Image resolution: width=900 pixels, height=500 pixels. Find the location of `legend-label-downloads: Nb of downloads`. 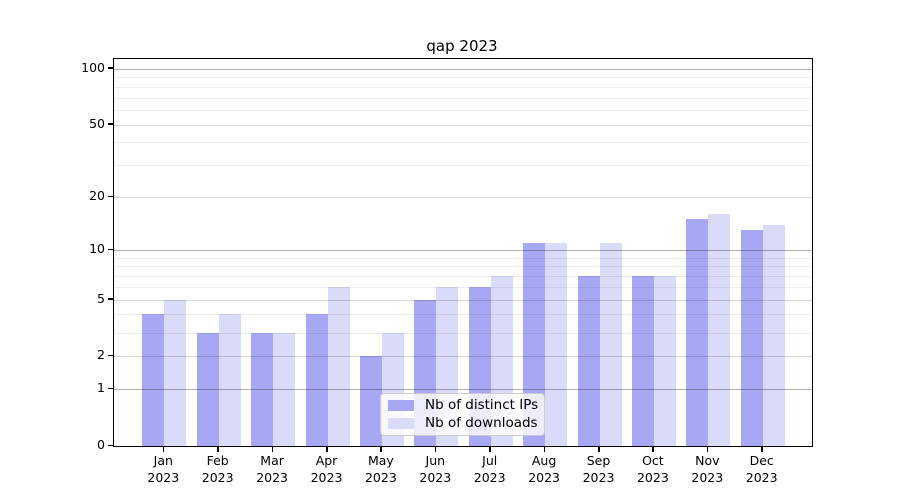

legend-label-downloads: Nb of downloads is located at coordinates (481, 423).